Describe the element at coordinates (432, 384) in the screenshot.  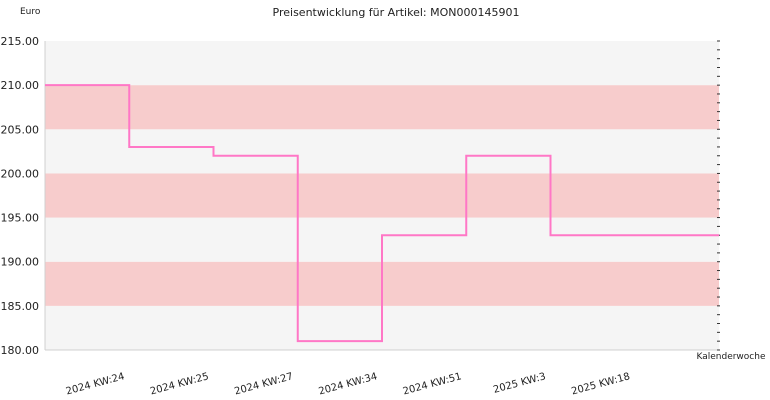
I see `x-tick-label: 2024 KW:51` at that location.